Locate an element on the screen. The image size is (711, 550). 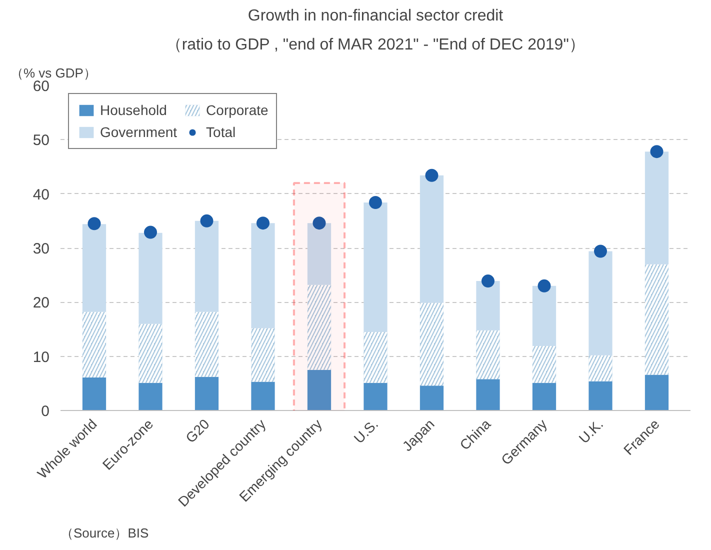
y-tick-label: 40 is located at coordinates (41, 195).